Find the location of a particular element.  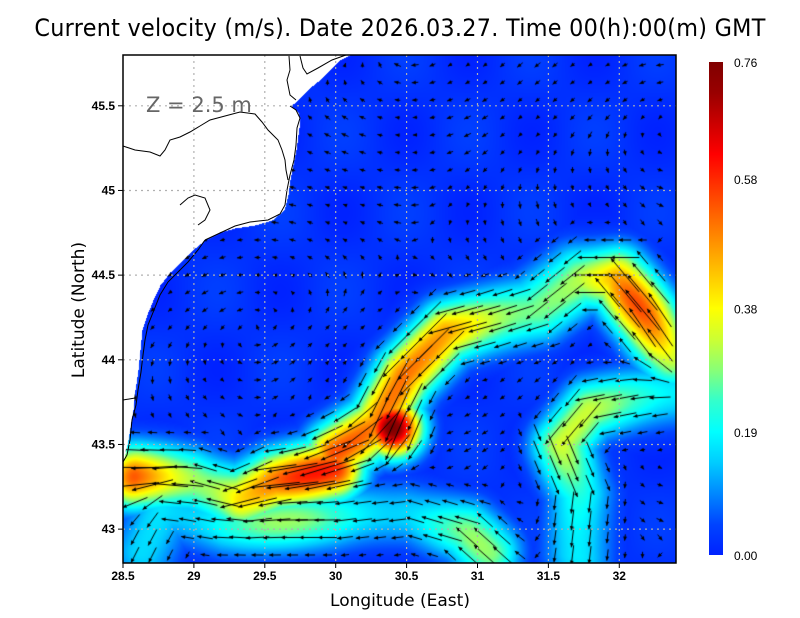

colorbar-tick-labels: 0.00 0.19 0.38 0.58 0.76 is located at coordinates (746, 309).